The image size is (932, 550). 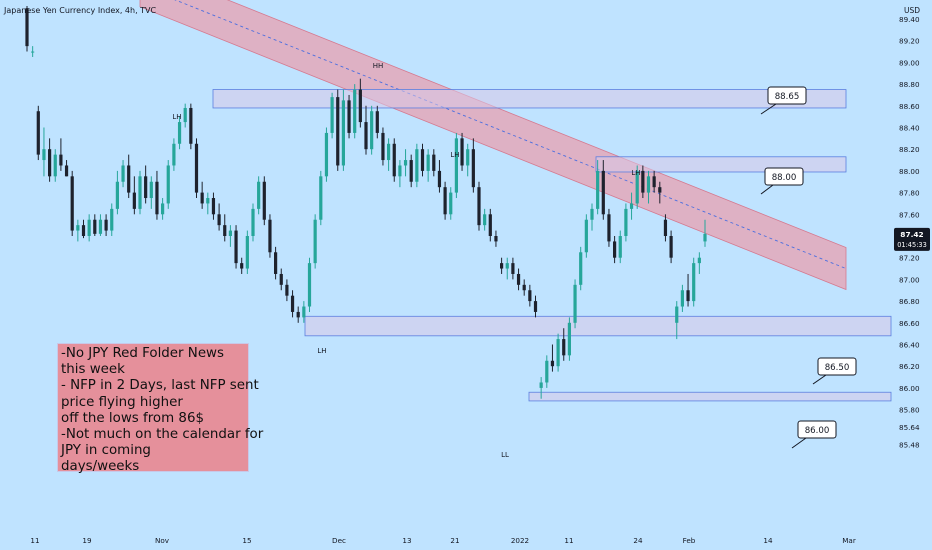 I want to click on note-line: off the lows from 86$, so click(x=132, y=418).